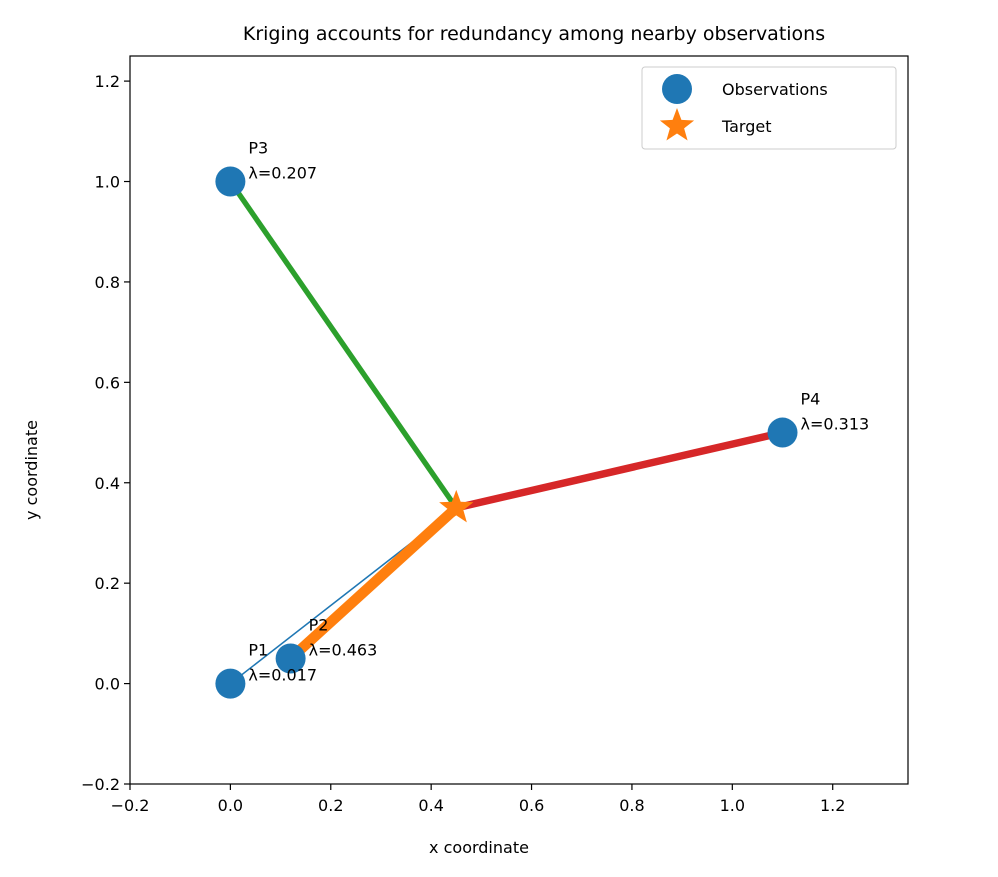 This screenshot has height=877, width=998. Describe the element at coordinates (100, 784) in the screenshot. I see `y-tick-label: −0.2` at that location.